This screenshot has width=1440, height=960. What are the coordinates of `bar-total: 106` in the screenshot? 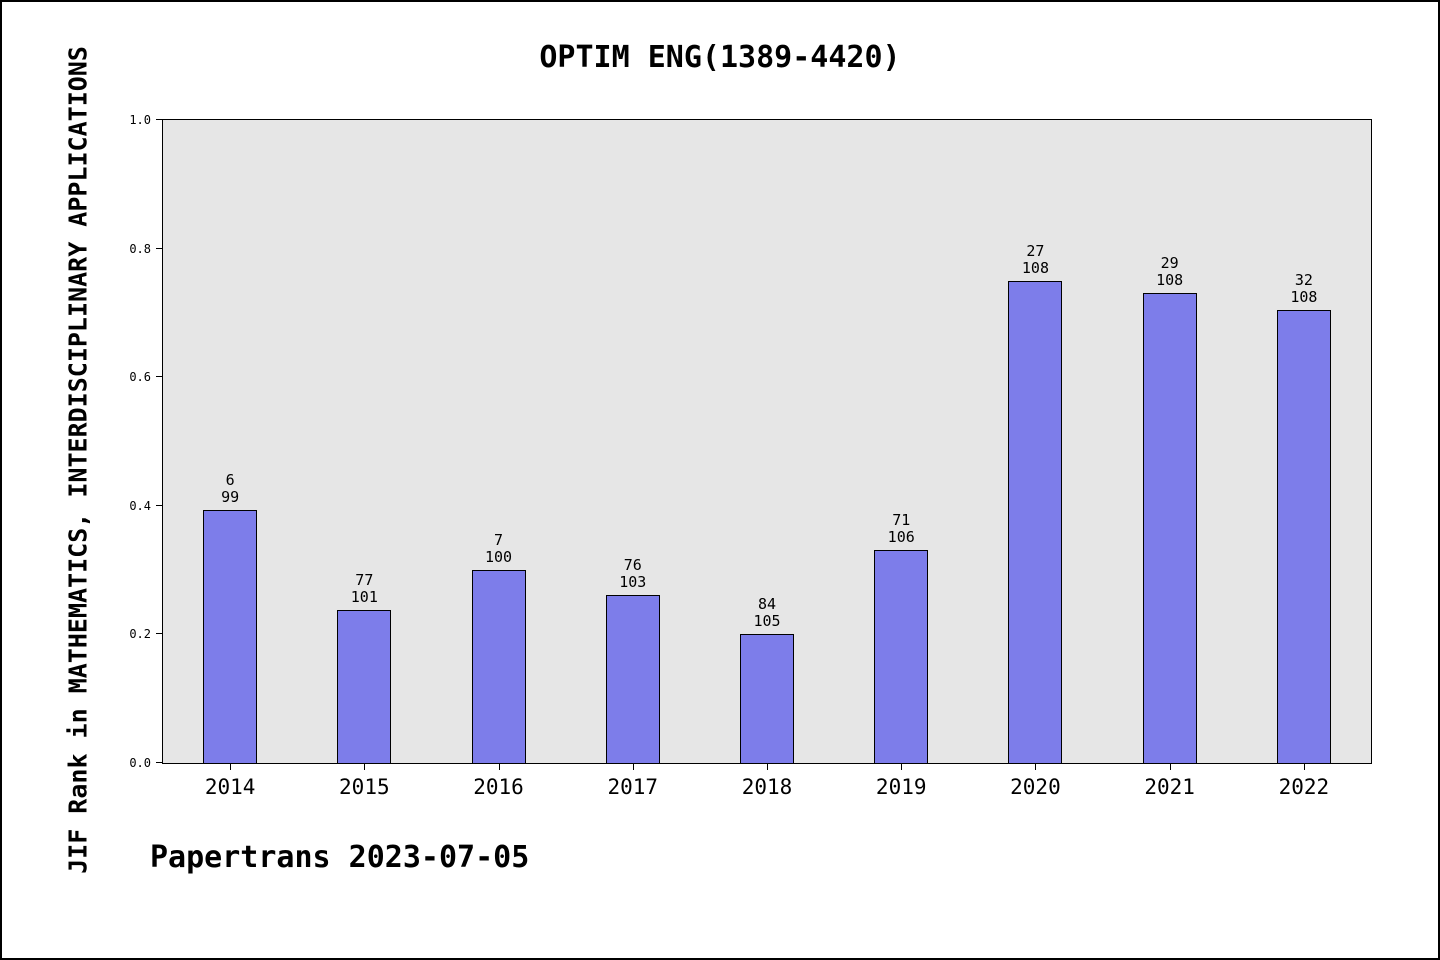 It's located at (901, 536).